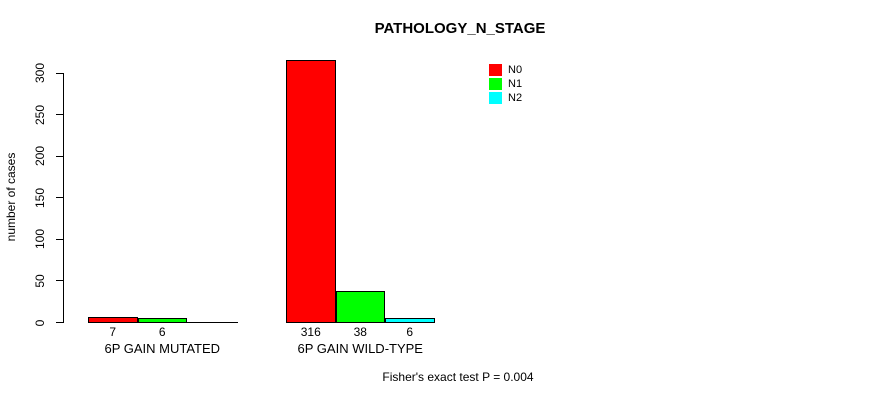 The image size is (890, 400). What do you see at coordinates (40, 322) in the screenshot?
I see `y-tick-label: 0` at bounding box center [40, 322].